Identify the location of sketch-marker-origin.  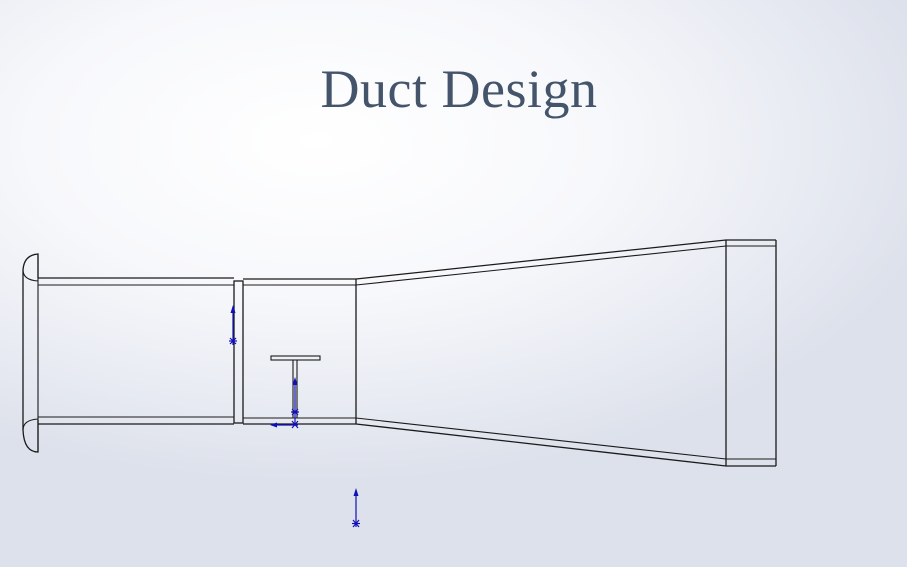
(356, 508).